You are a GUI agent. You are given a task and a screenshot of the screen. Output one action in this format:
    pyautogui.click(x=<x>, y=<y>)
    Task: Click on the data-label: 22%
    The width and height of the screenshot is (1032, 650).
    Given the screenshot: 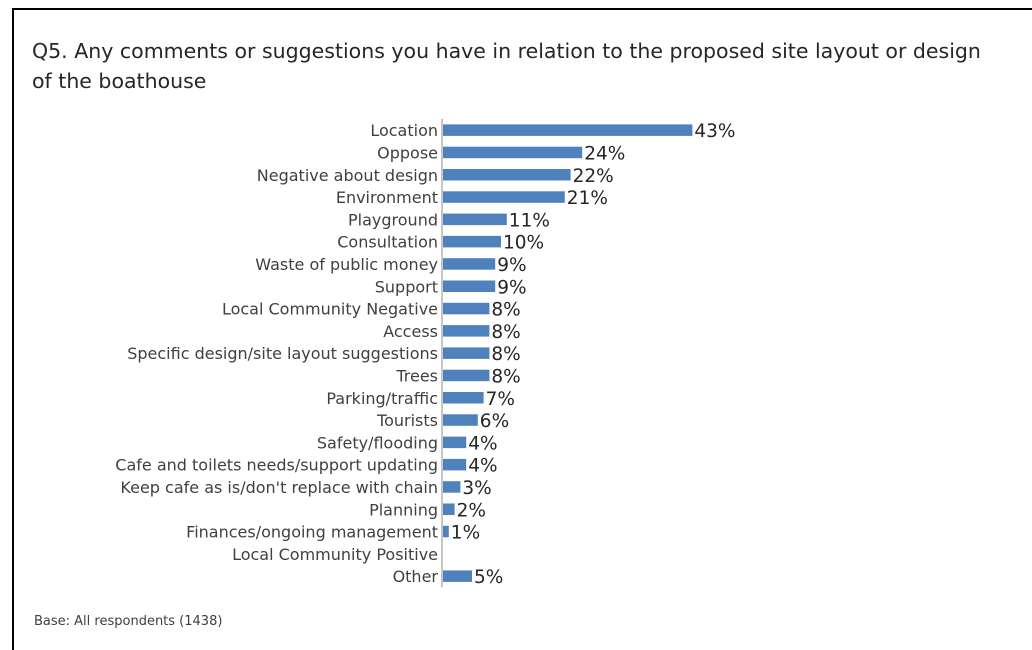 What is the action you would take?
    pyautogui.click(x=593, y=176)
    